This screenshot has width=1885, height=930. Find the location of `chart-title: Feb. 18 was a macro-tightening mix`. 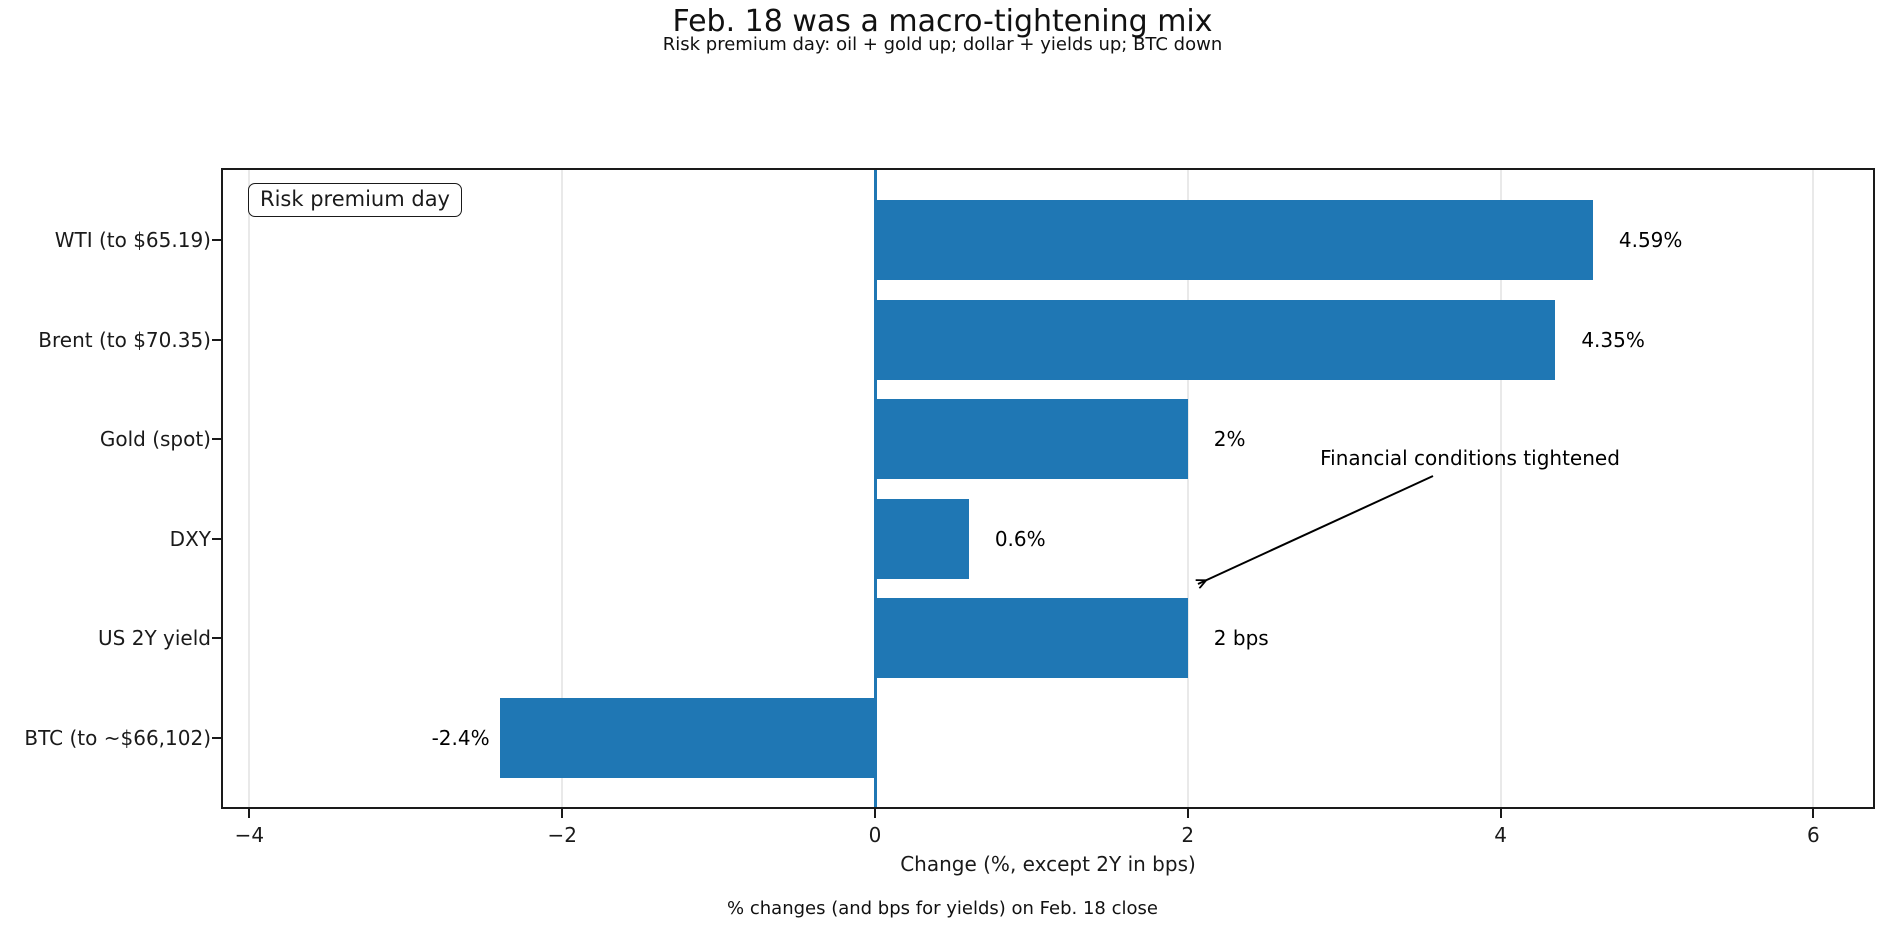

chart-title: Feb. 18 was a macro-tightening mix is located at coordinates (942, 21).